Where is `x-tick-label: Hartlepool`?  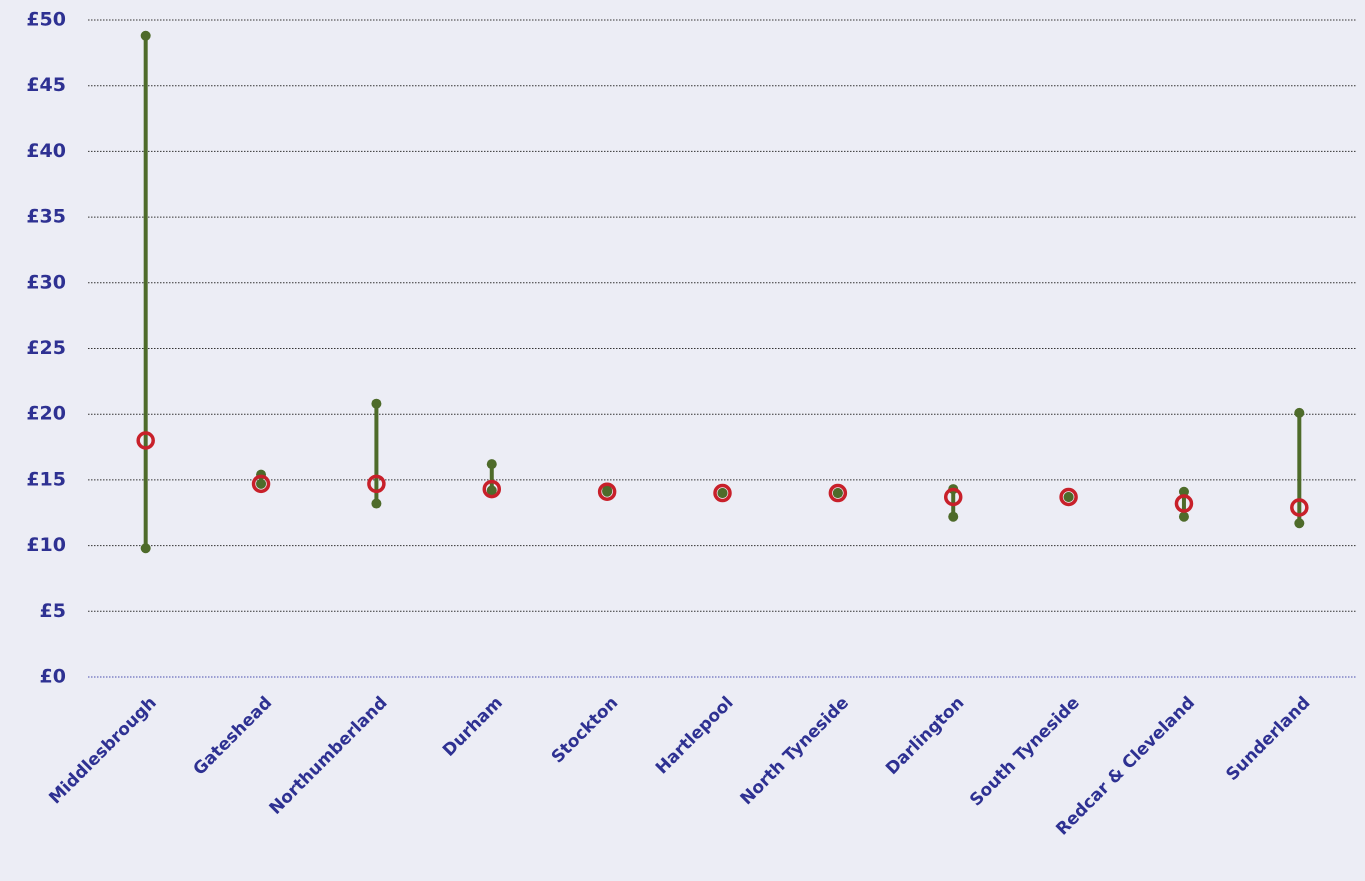 x-tick-label: Hartlepool is located at coordinates (695, 736).